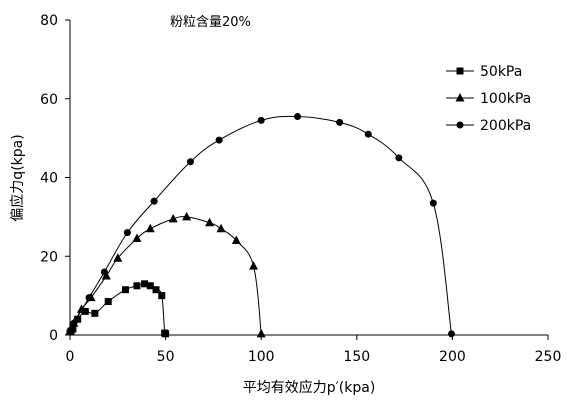  I want to click on legend-label: 200kPa, so click(505, 126).